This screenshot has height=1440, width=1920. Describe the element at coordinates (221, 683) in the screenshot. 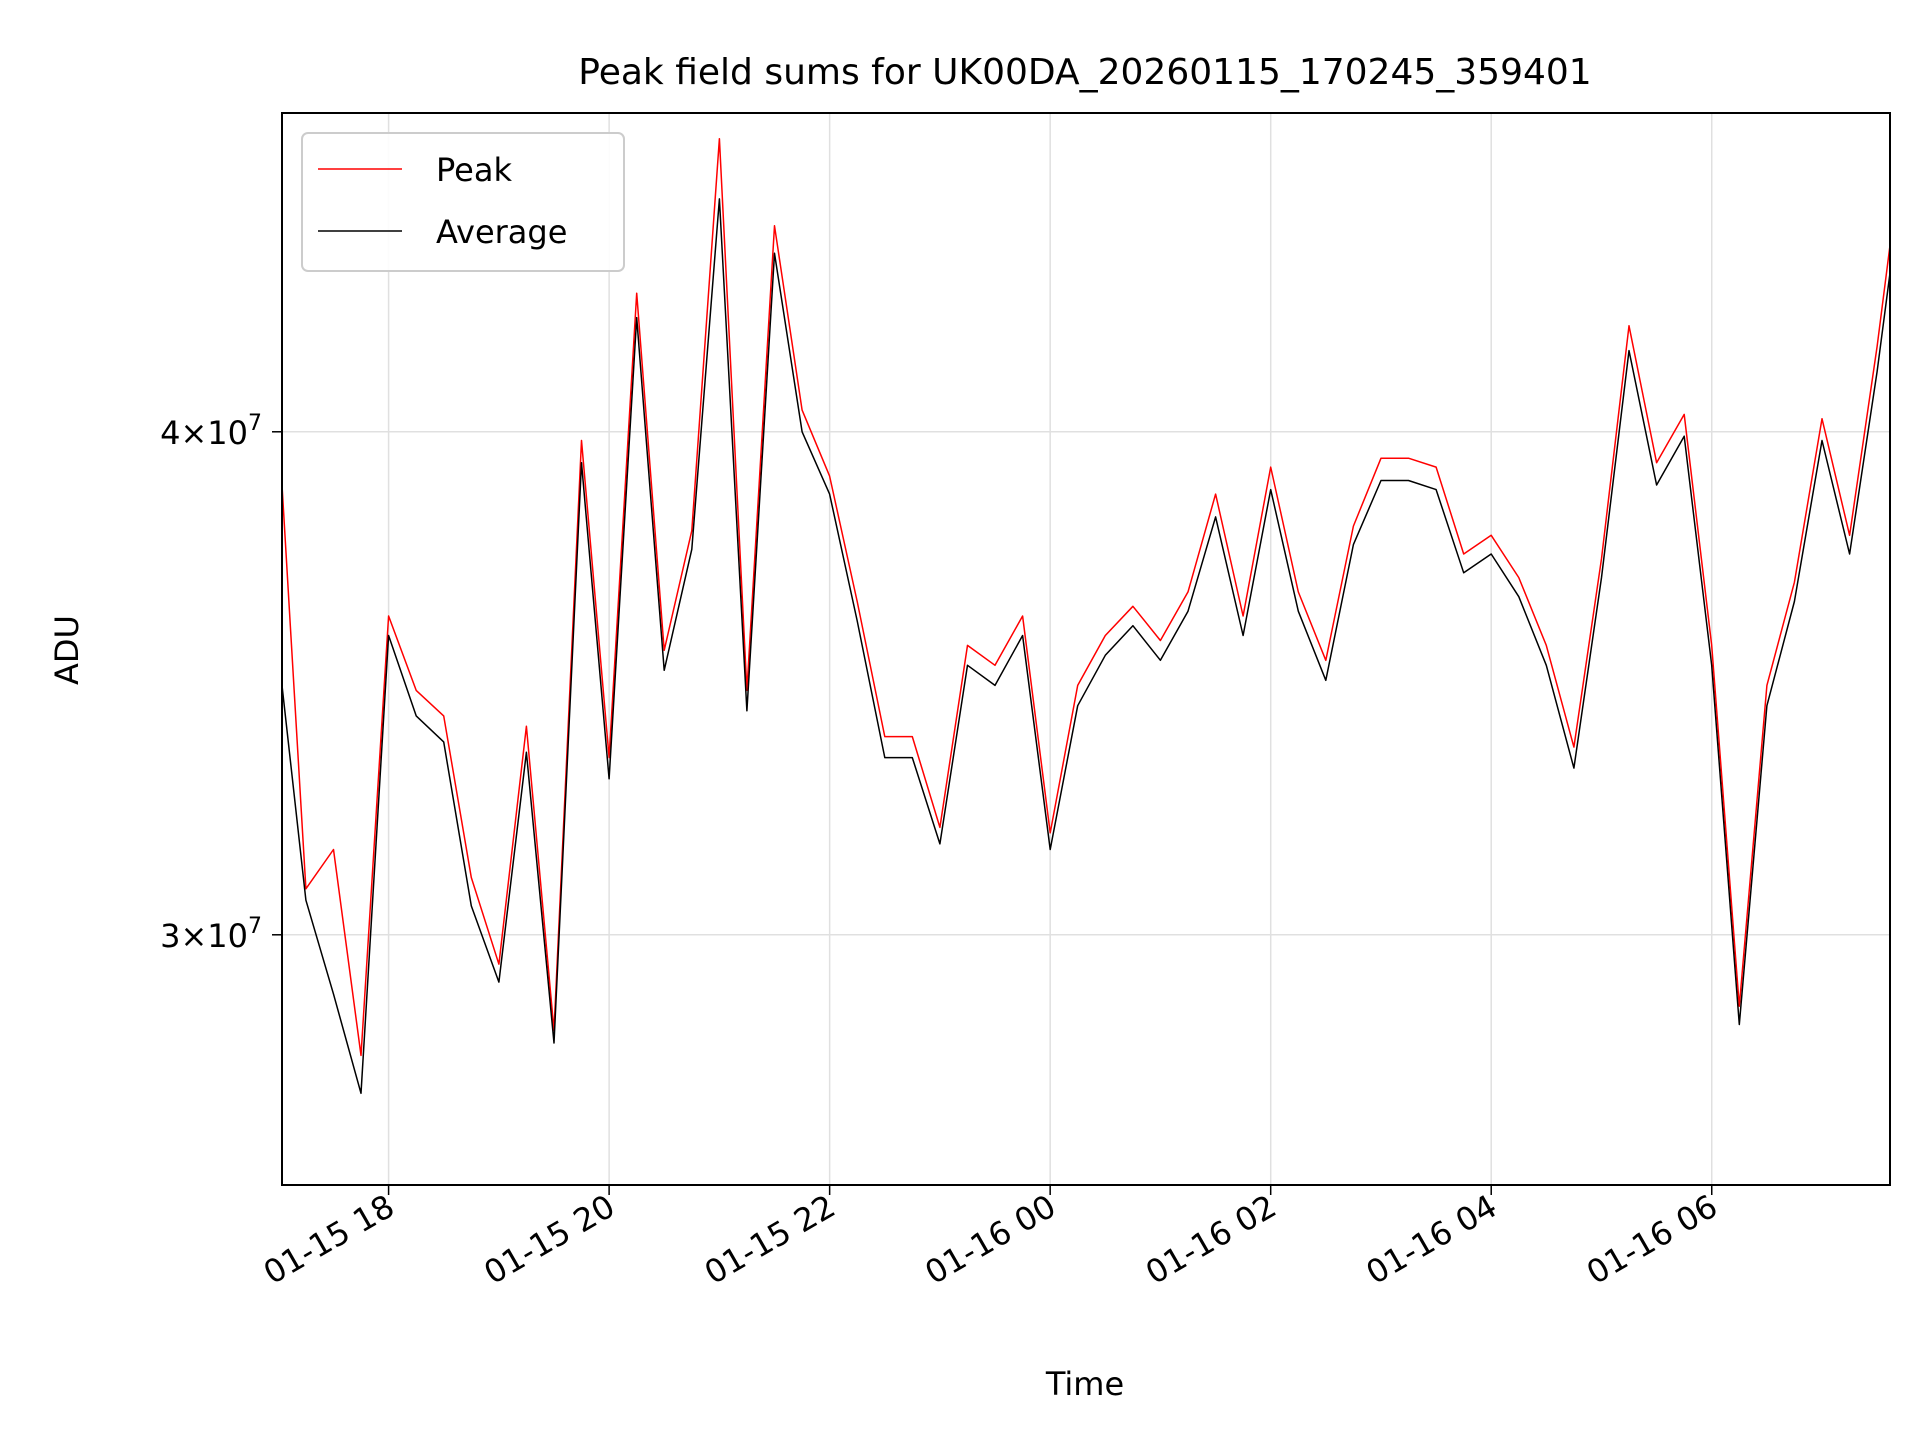

I see `y-axis: 3×107 4×107` at that location.